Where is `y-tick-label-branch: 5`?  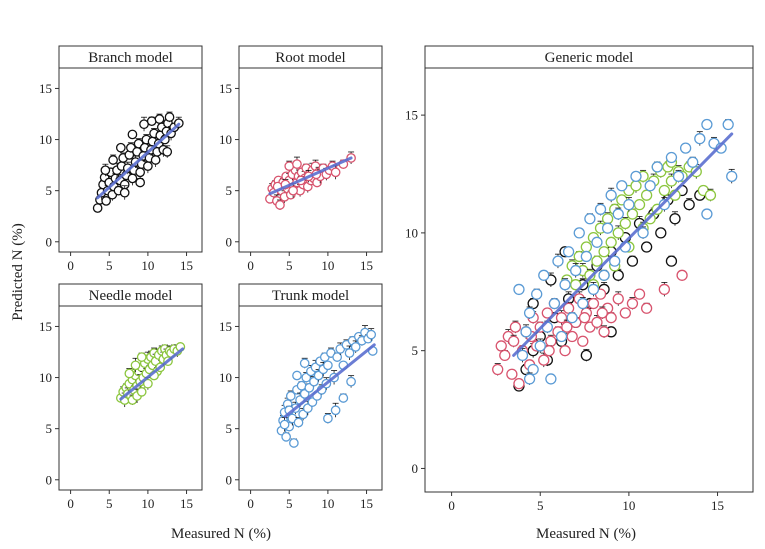 y-tick-label-branch: 5 is located at coordinates (49, 190).